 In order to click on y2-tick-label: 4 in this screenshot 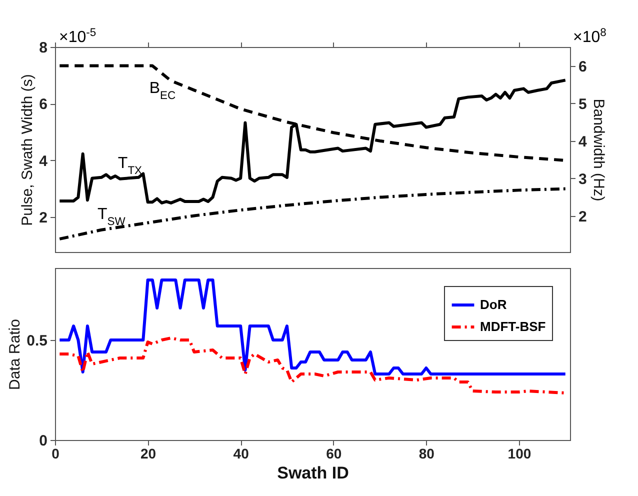, I will do `click(583, 141)`.